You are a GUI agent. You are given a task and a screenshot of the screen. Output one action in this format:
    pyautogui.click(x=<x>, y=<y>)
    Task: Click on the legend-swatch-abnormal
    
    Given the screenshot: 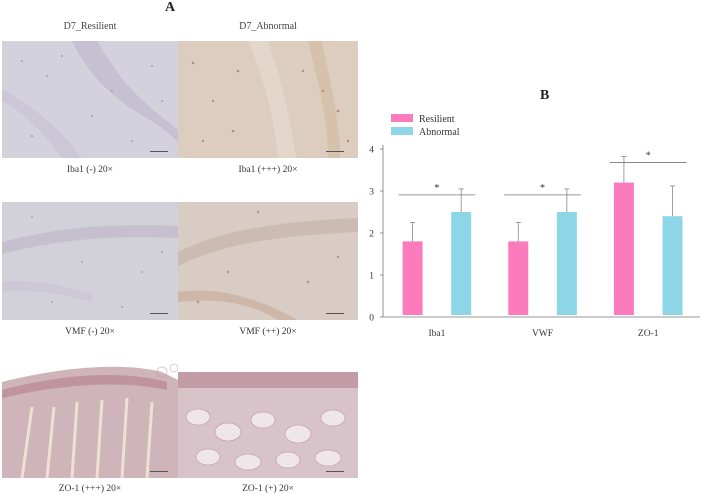 What is the action you would take?
    pyautogui.click(x=402, y=131)
    